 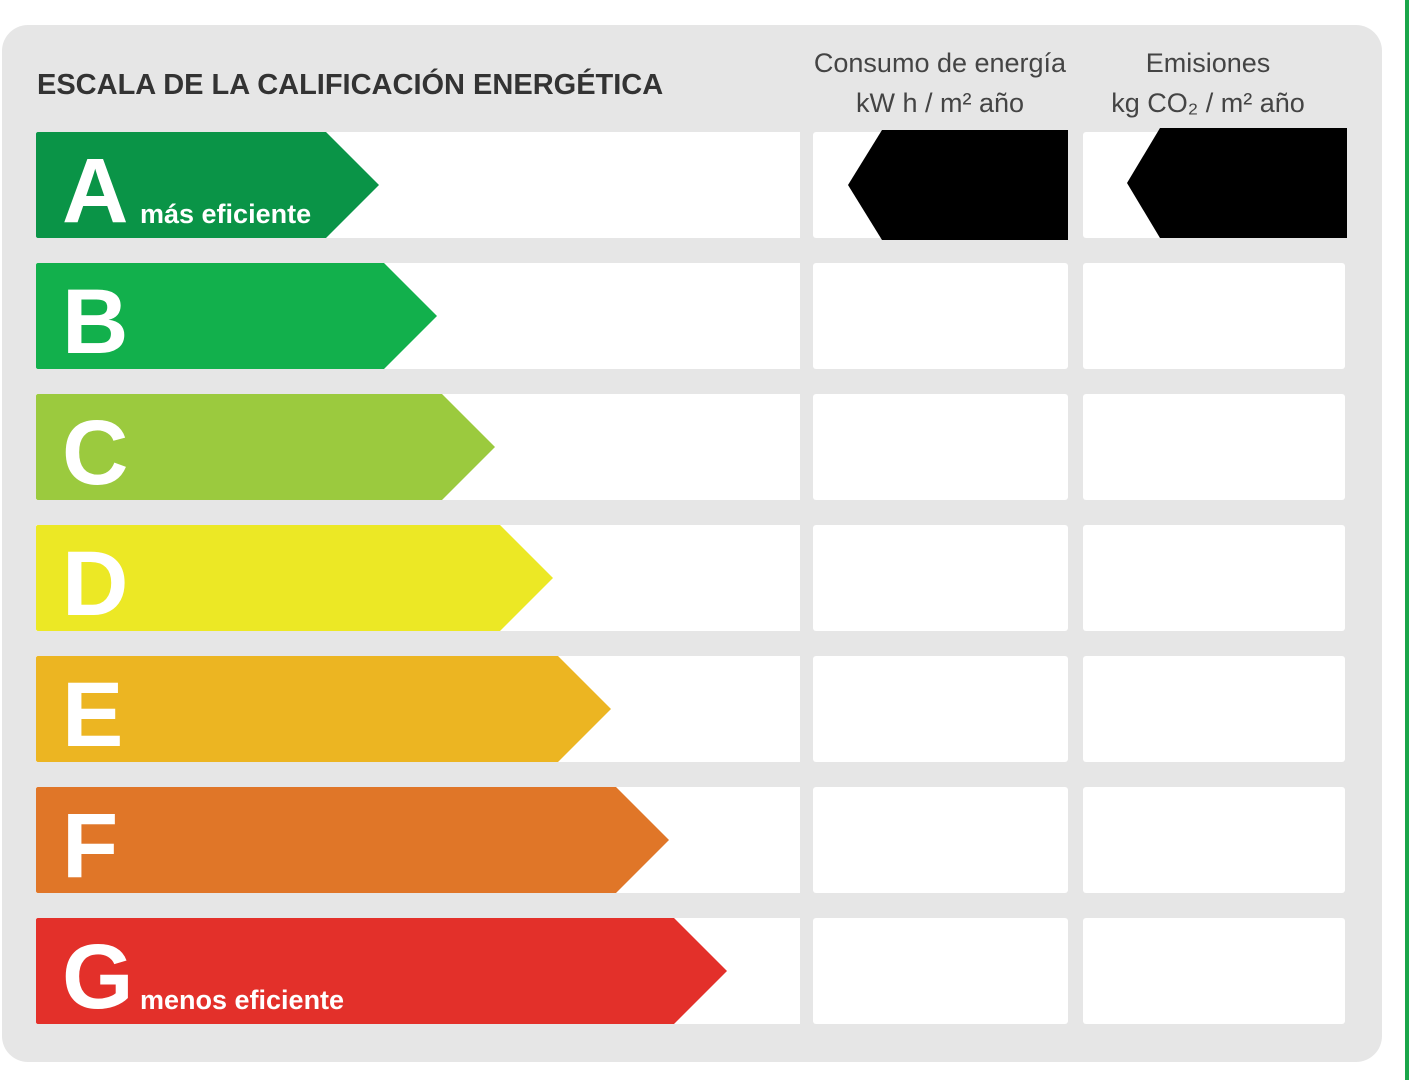 What do you see at coordinates (958, 185) in the screenshot?
I see `energy-indicator` at bounding box center [958, 185].